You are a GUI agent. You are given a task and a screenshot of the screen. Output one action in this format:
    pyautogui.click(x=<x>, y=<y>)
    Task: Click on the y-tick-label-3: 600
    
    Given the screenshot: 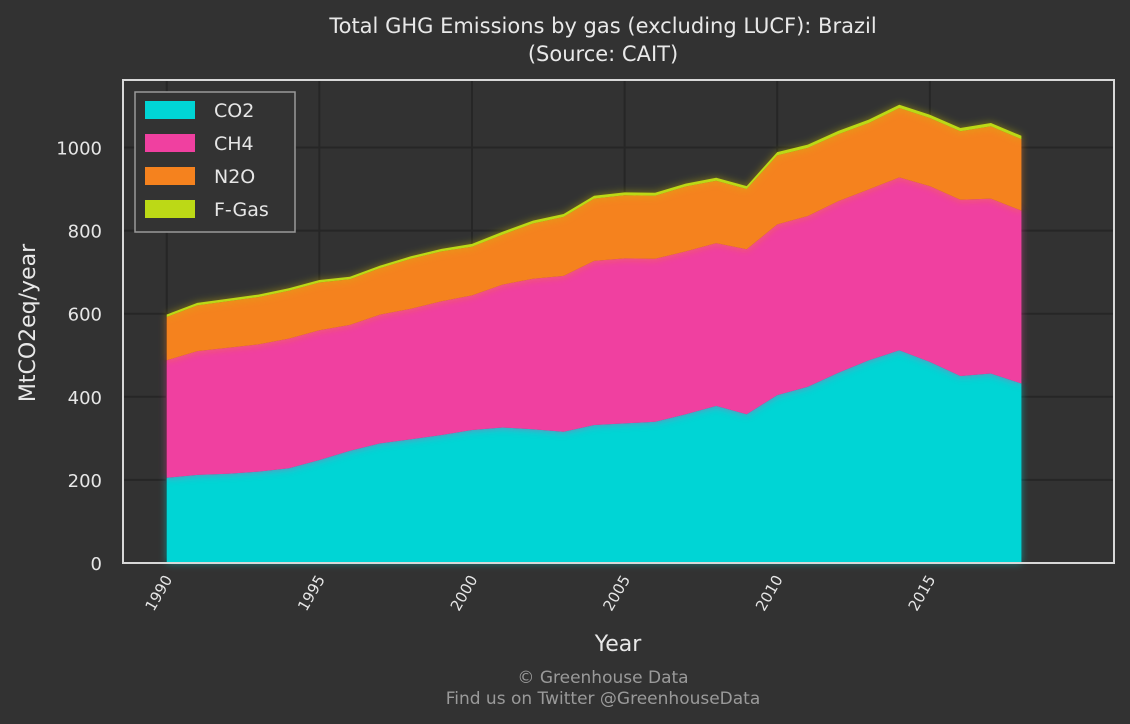 What is the action you would take?
    pyautogui.click(x=85, y=315)
    